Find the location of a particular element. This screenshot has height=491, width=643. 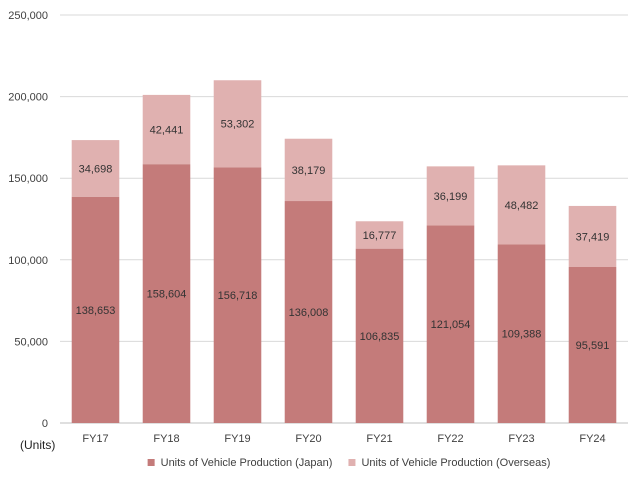

data-label: 34,698 is located at coordinates (96, 169).